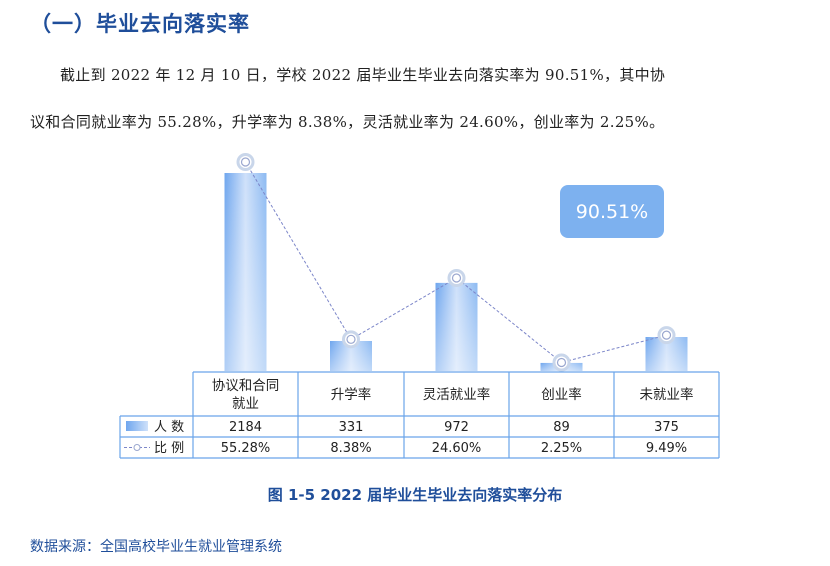 Image resolution: width=830 pixels, height=566 pixels. Describe the element at coordinates (561, 394) in the screenshot. I see `category-label-4: 创业率` at that location.